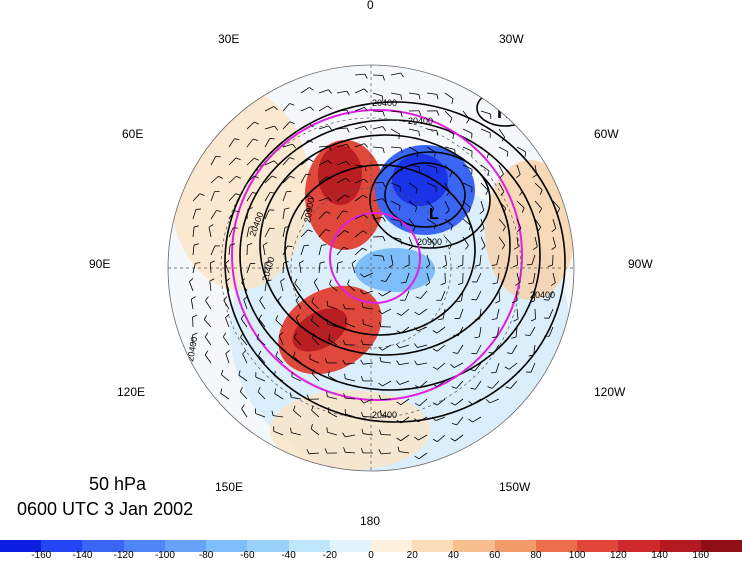  I want to click on low-pressure-center: L, so click(434, 214).